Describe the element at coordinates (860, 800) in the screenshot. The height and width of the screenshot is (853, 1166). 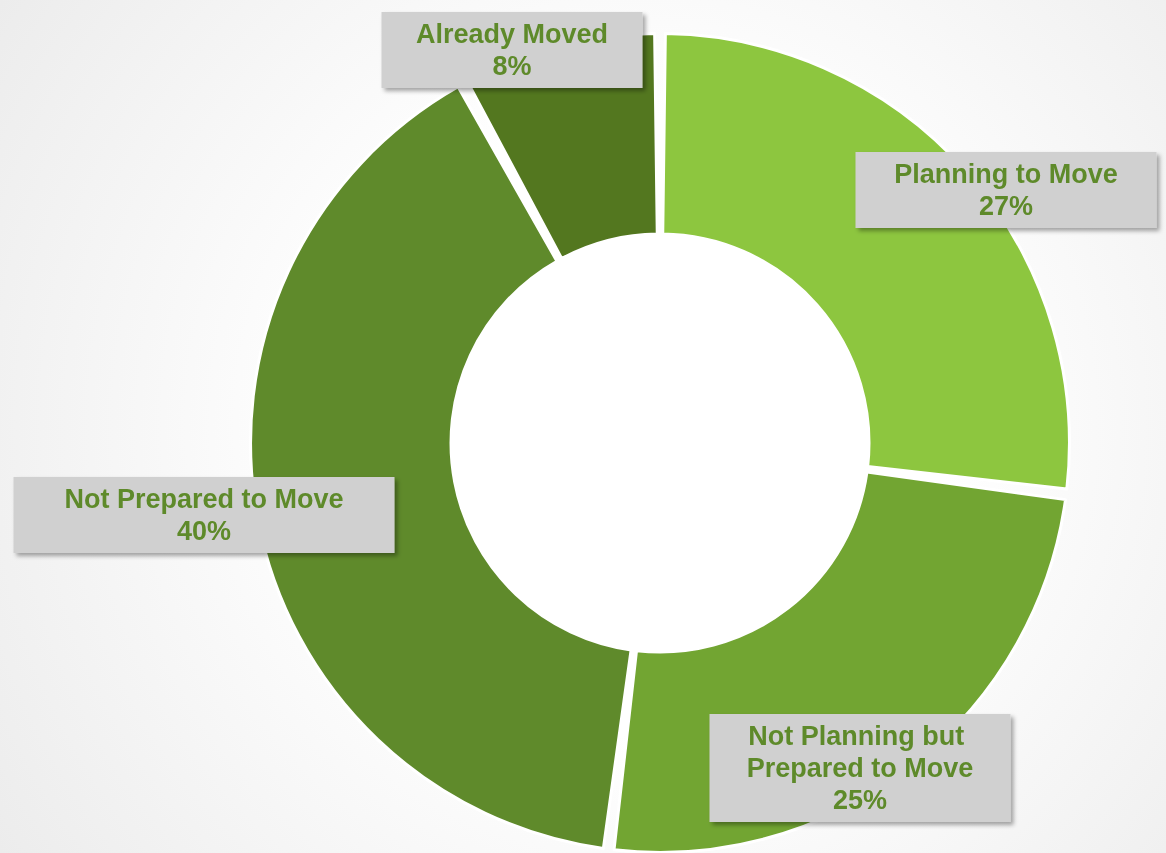
I see `data-label: 25%` at that location.